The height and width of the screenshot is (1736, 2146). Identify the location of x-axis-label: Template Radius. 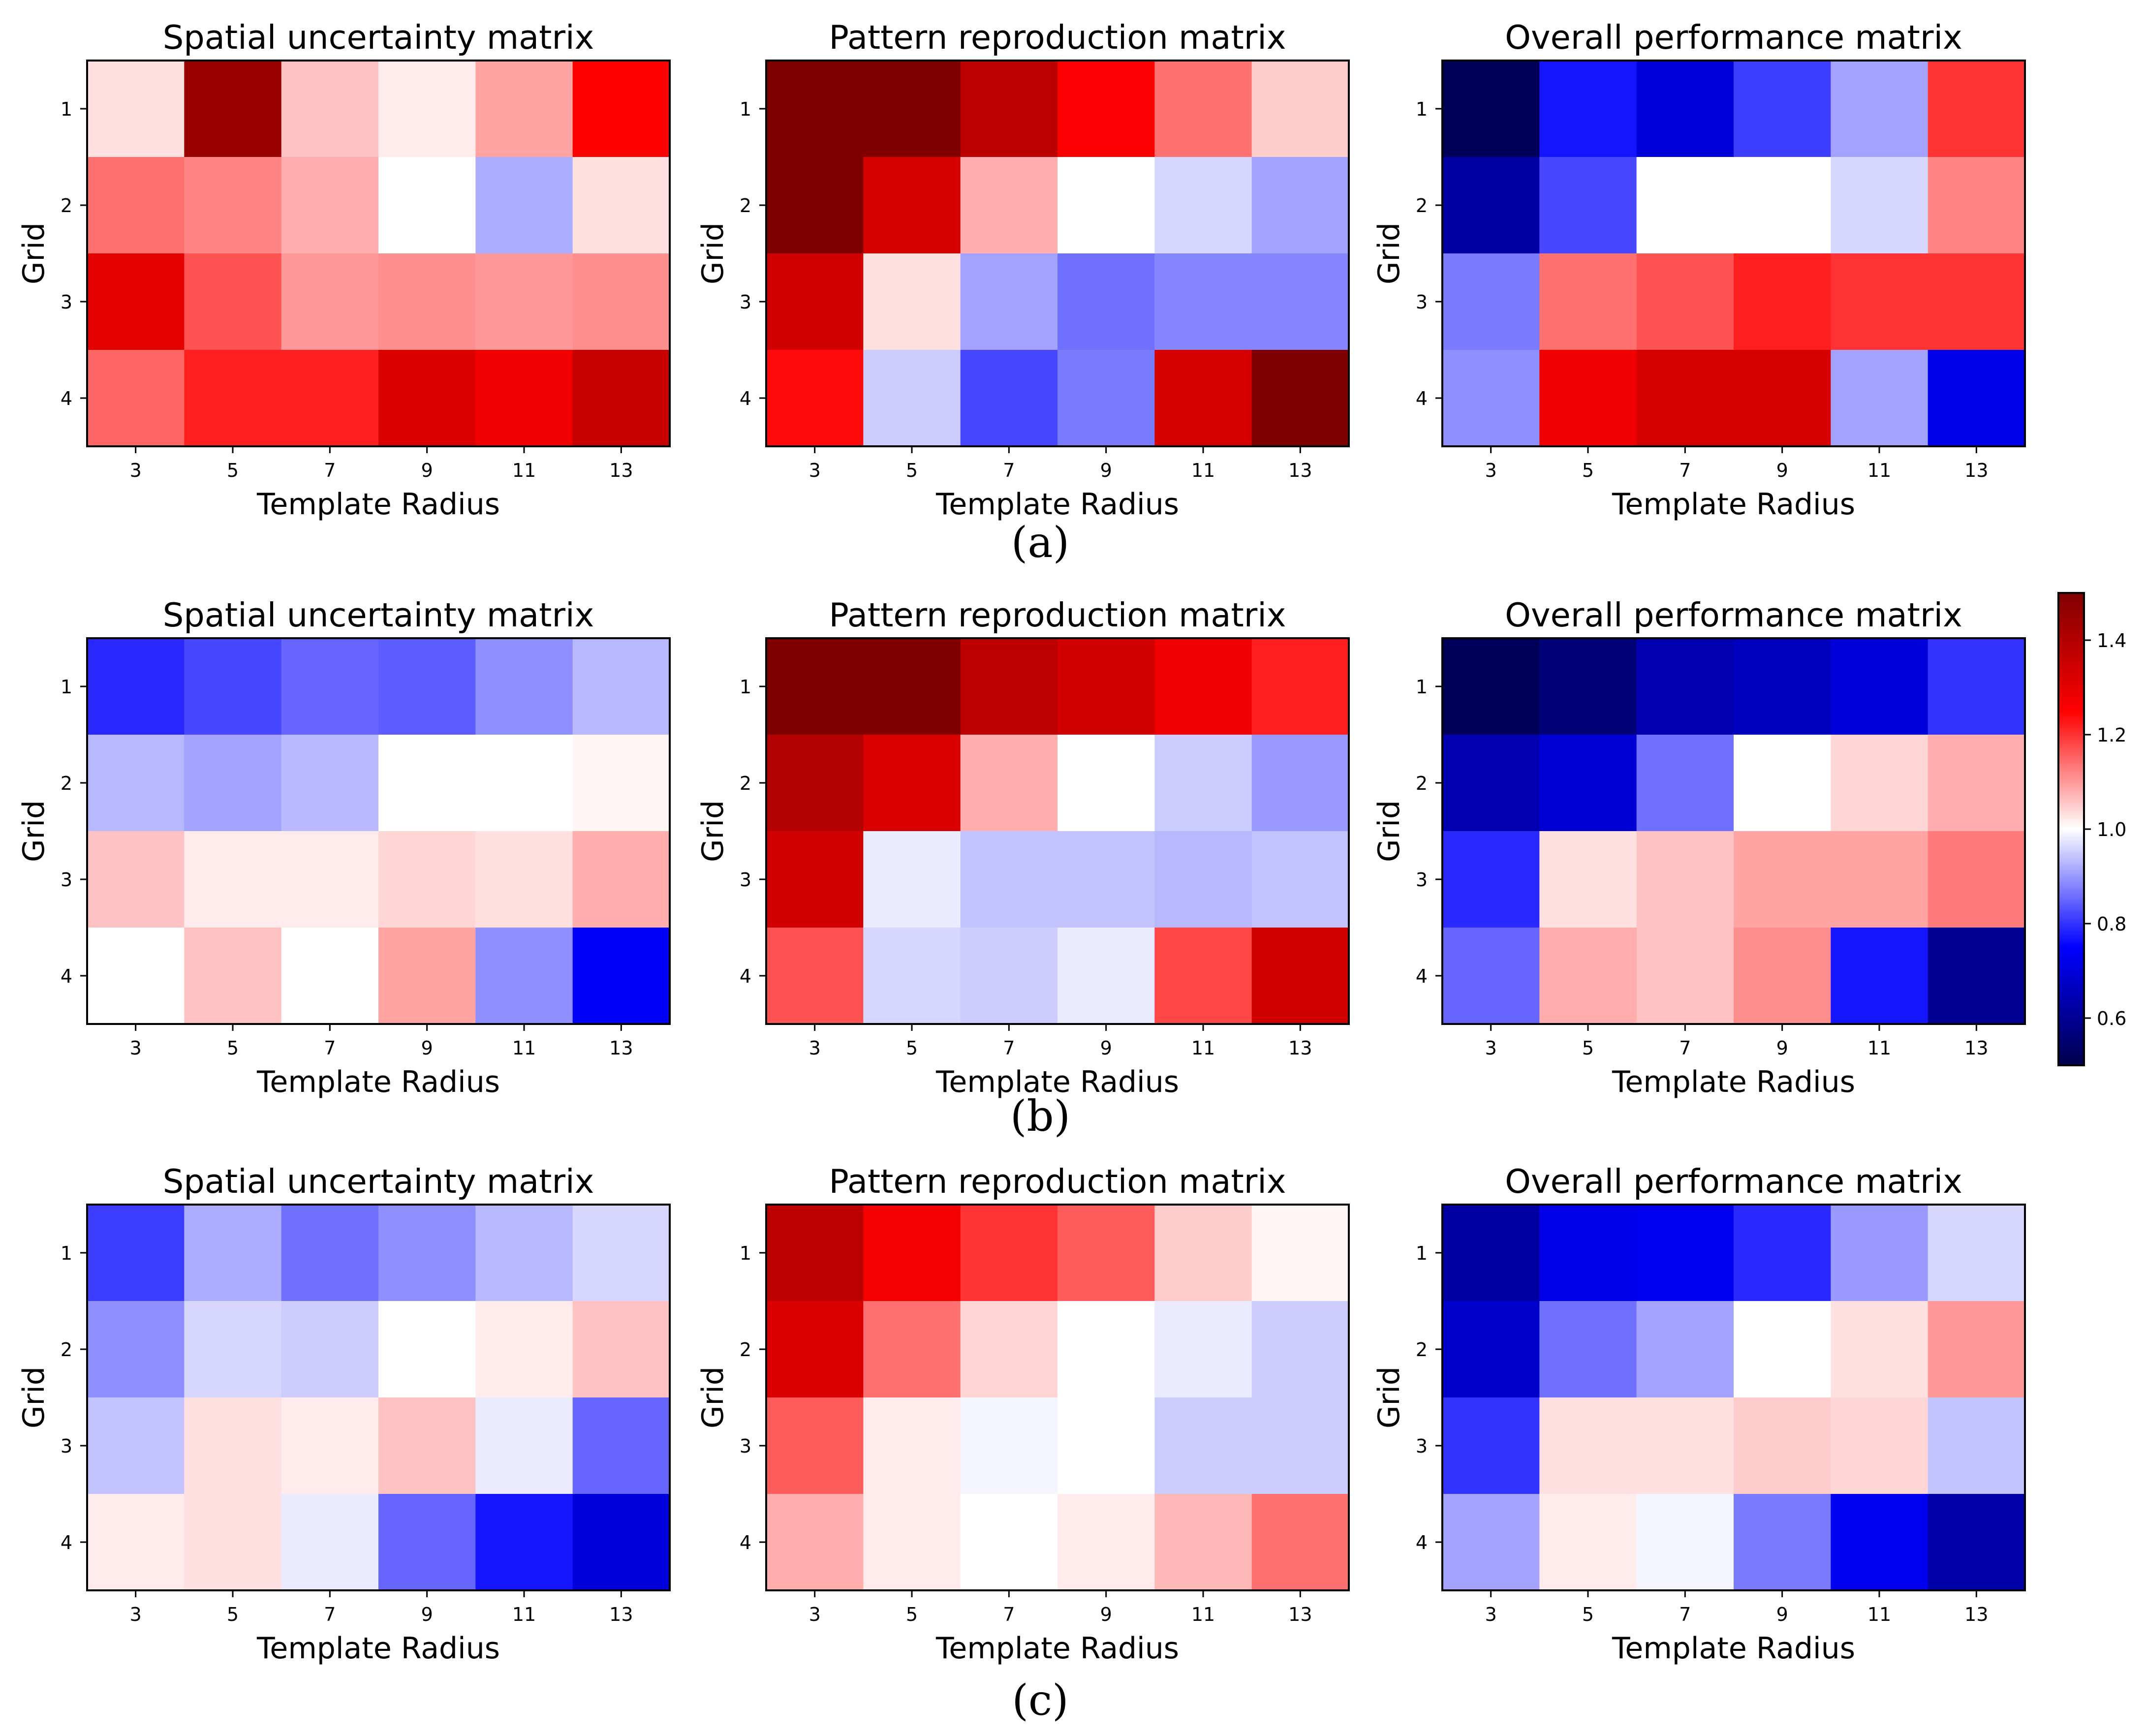
(378, 1648).